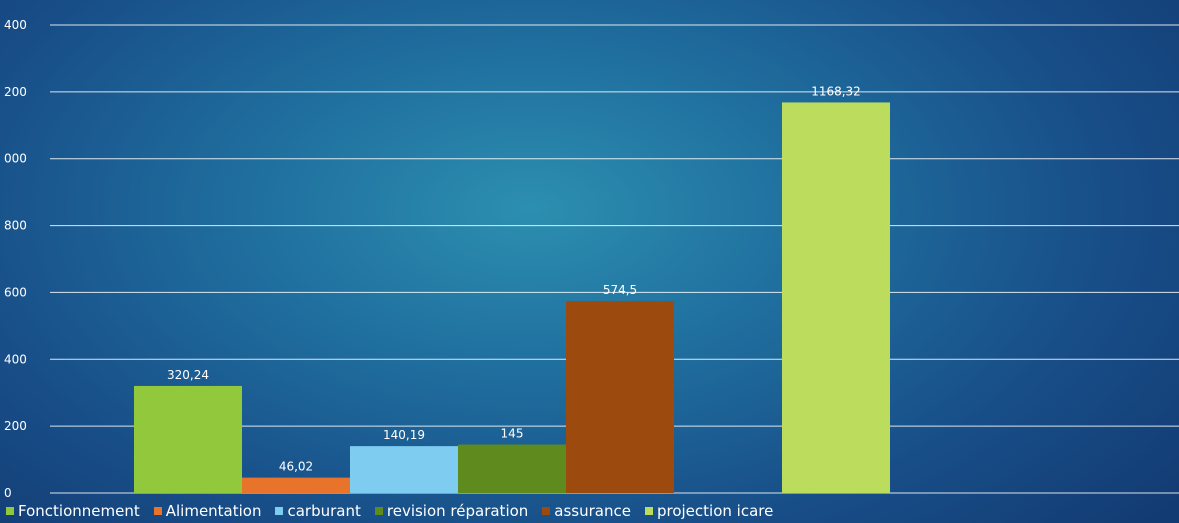  Describe the element at coordinates (15, 292) in the screenshot. I see `y-tick-label: 600` at that location.